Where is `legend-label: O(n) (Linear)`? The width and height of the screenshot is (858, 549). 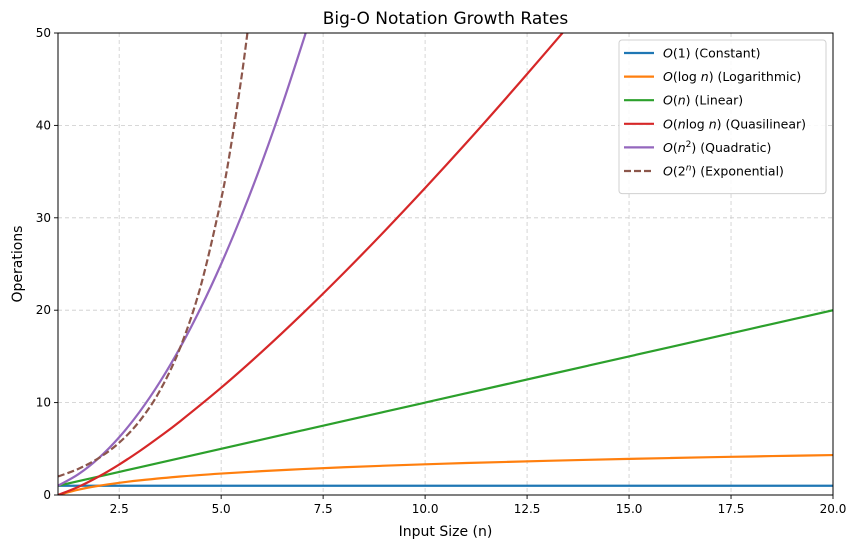
legend-label: O(n) (Linear) is located at coordinates (703, 100).